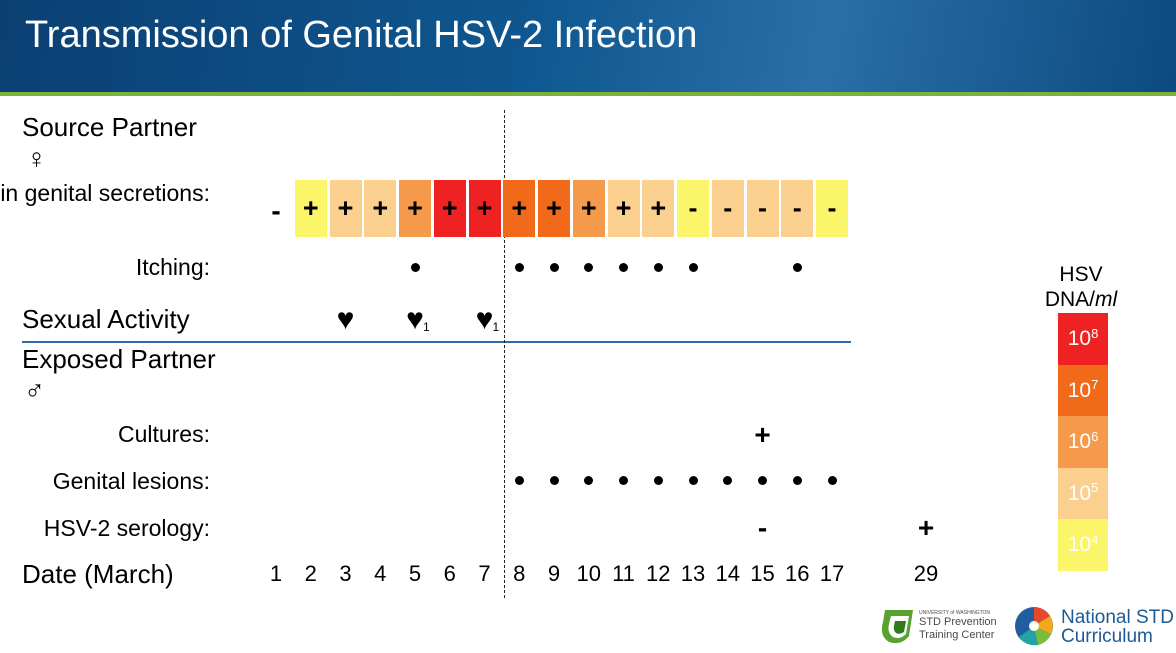  I want to click on std-prevention-logo-icon, so click(897, 626).